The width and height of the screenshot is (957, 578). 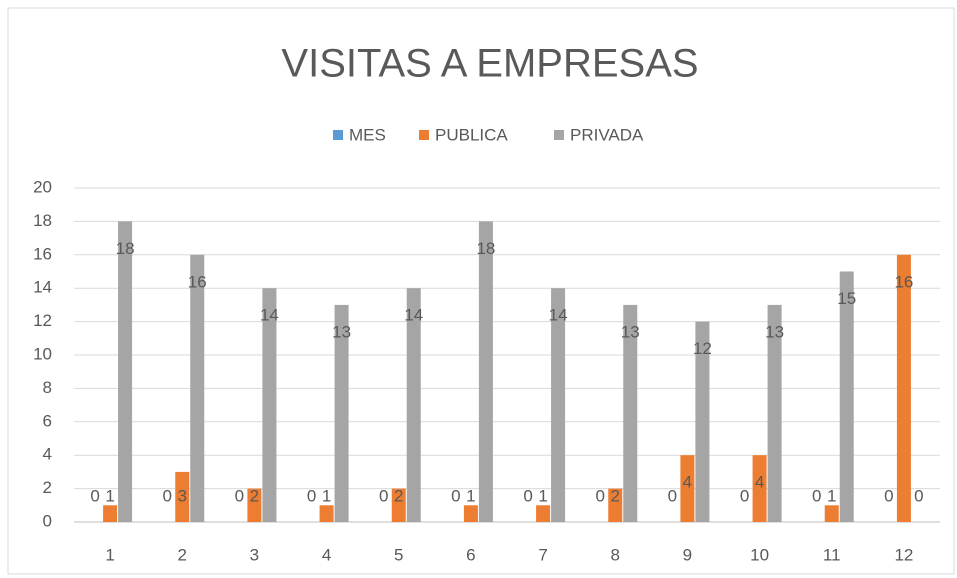 I want to click on y-tick-label: 10, so click(x=42, y=353).